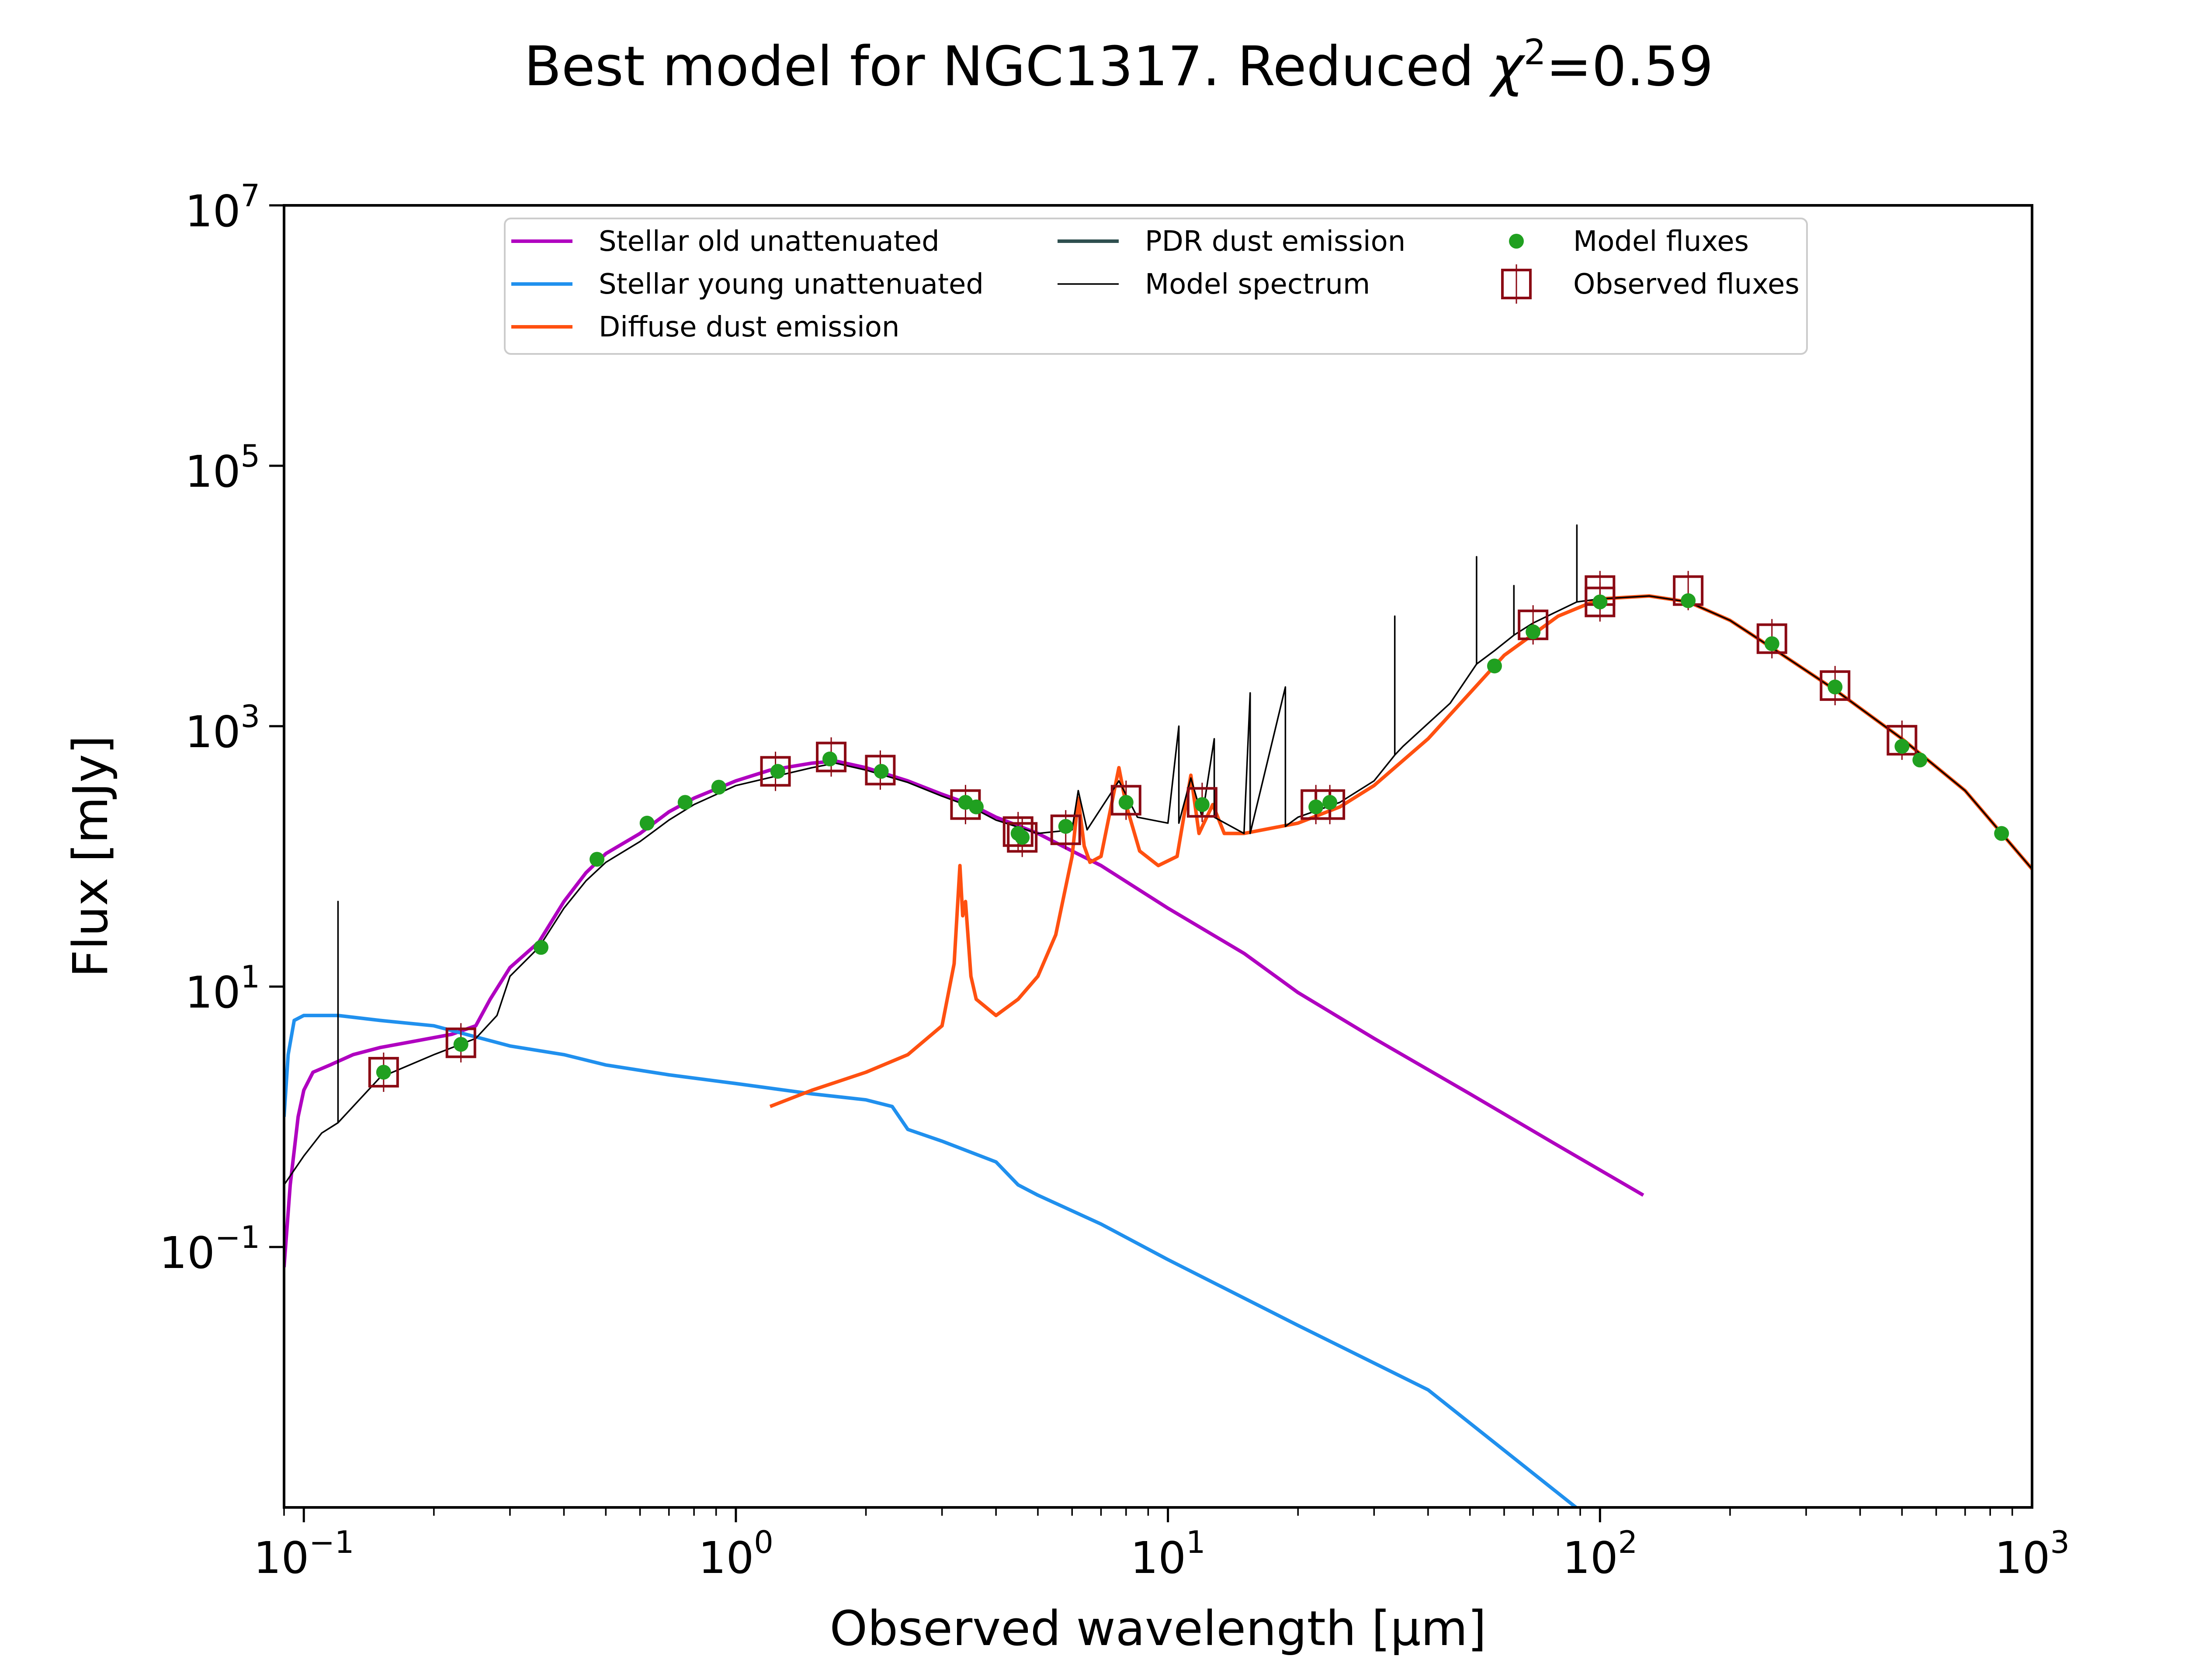 This screenshot has width=2185, height=1680. What do you see at coordinates (1508, 67) in the screenshot?
I see `chart-title-chi-symbol: χ` at bounding box center [1508, 67].